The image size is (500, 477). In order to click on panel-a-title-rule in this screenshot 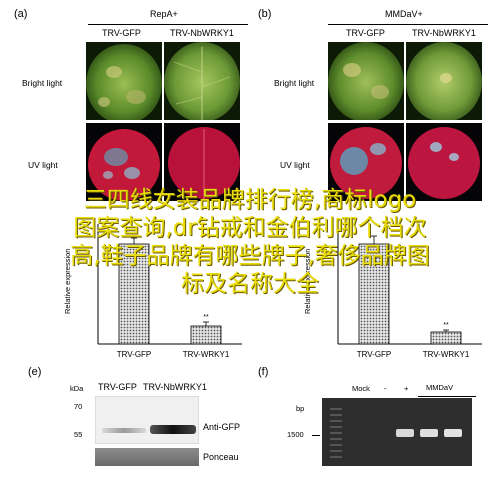, I will do `click(168, 24)`.